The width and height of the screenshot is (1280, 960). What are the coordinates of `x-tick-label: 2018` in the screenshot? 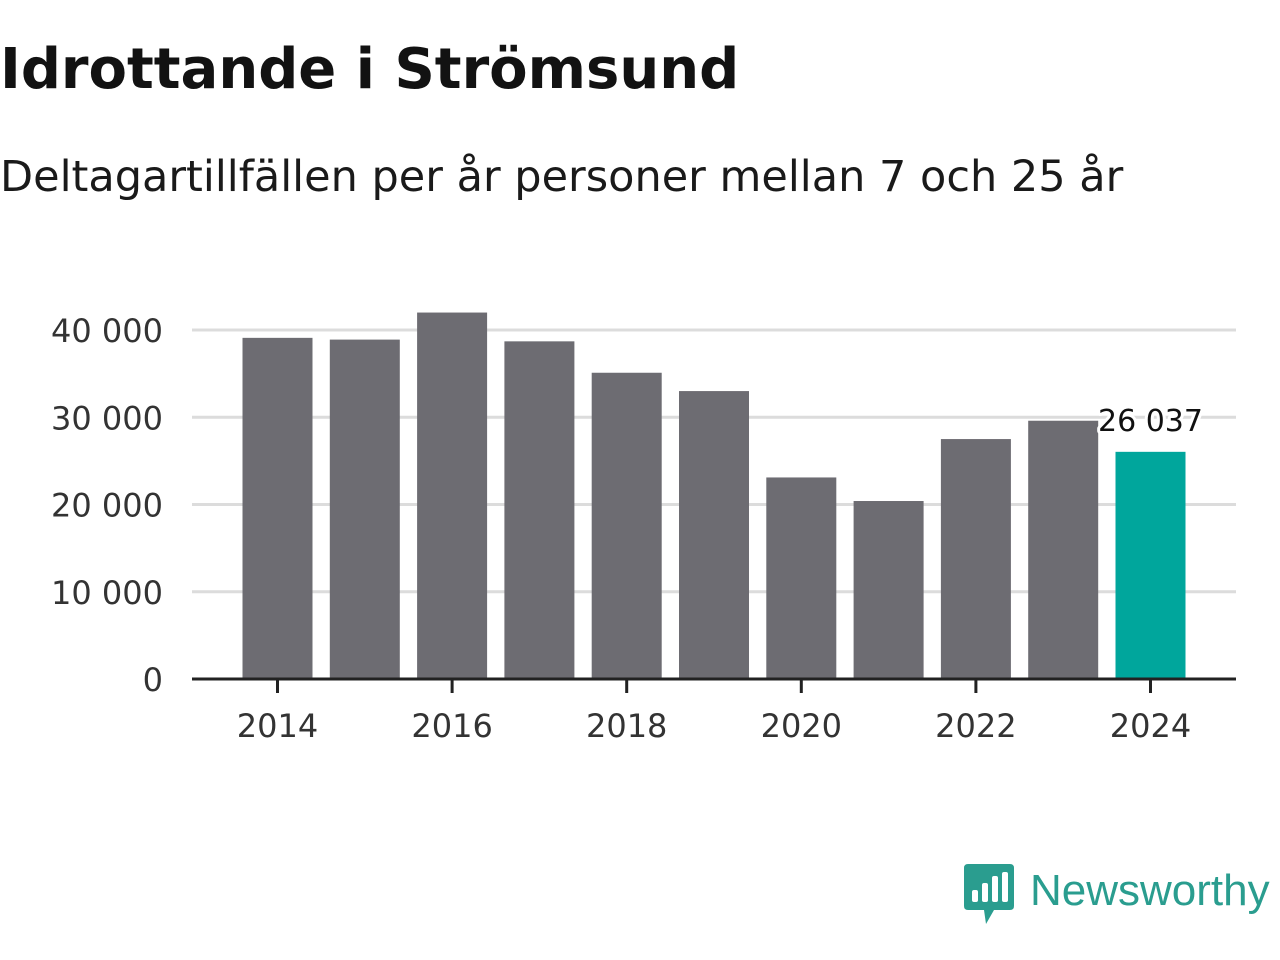 It's located at (626, 726).